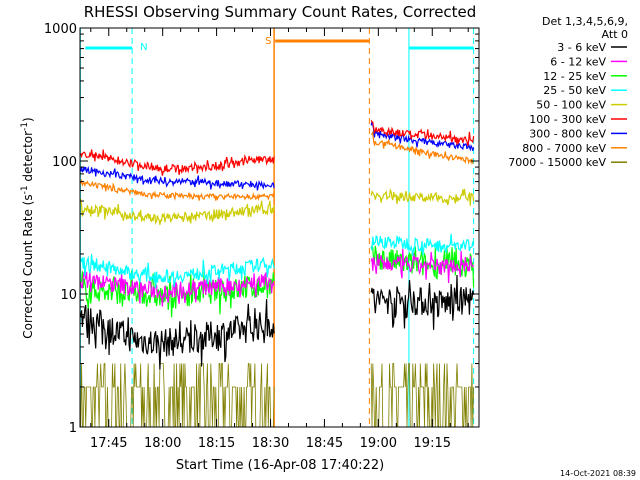 The height and width of the screenshot is (480, 640). I want to click on series-800-7000keV, so click(277, 166).